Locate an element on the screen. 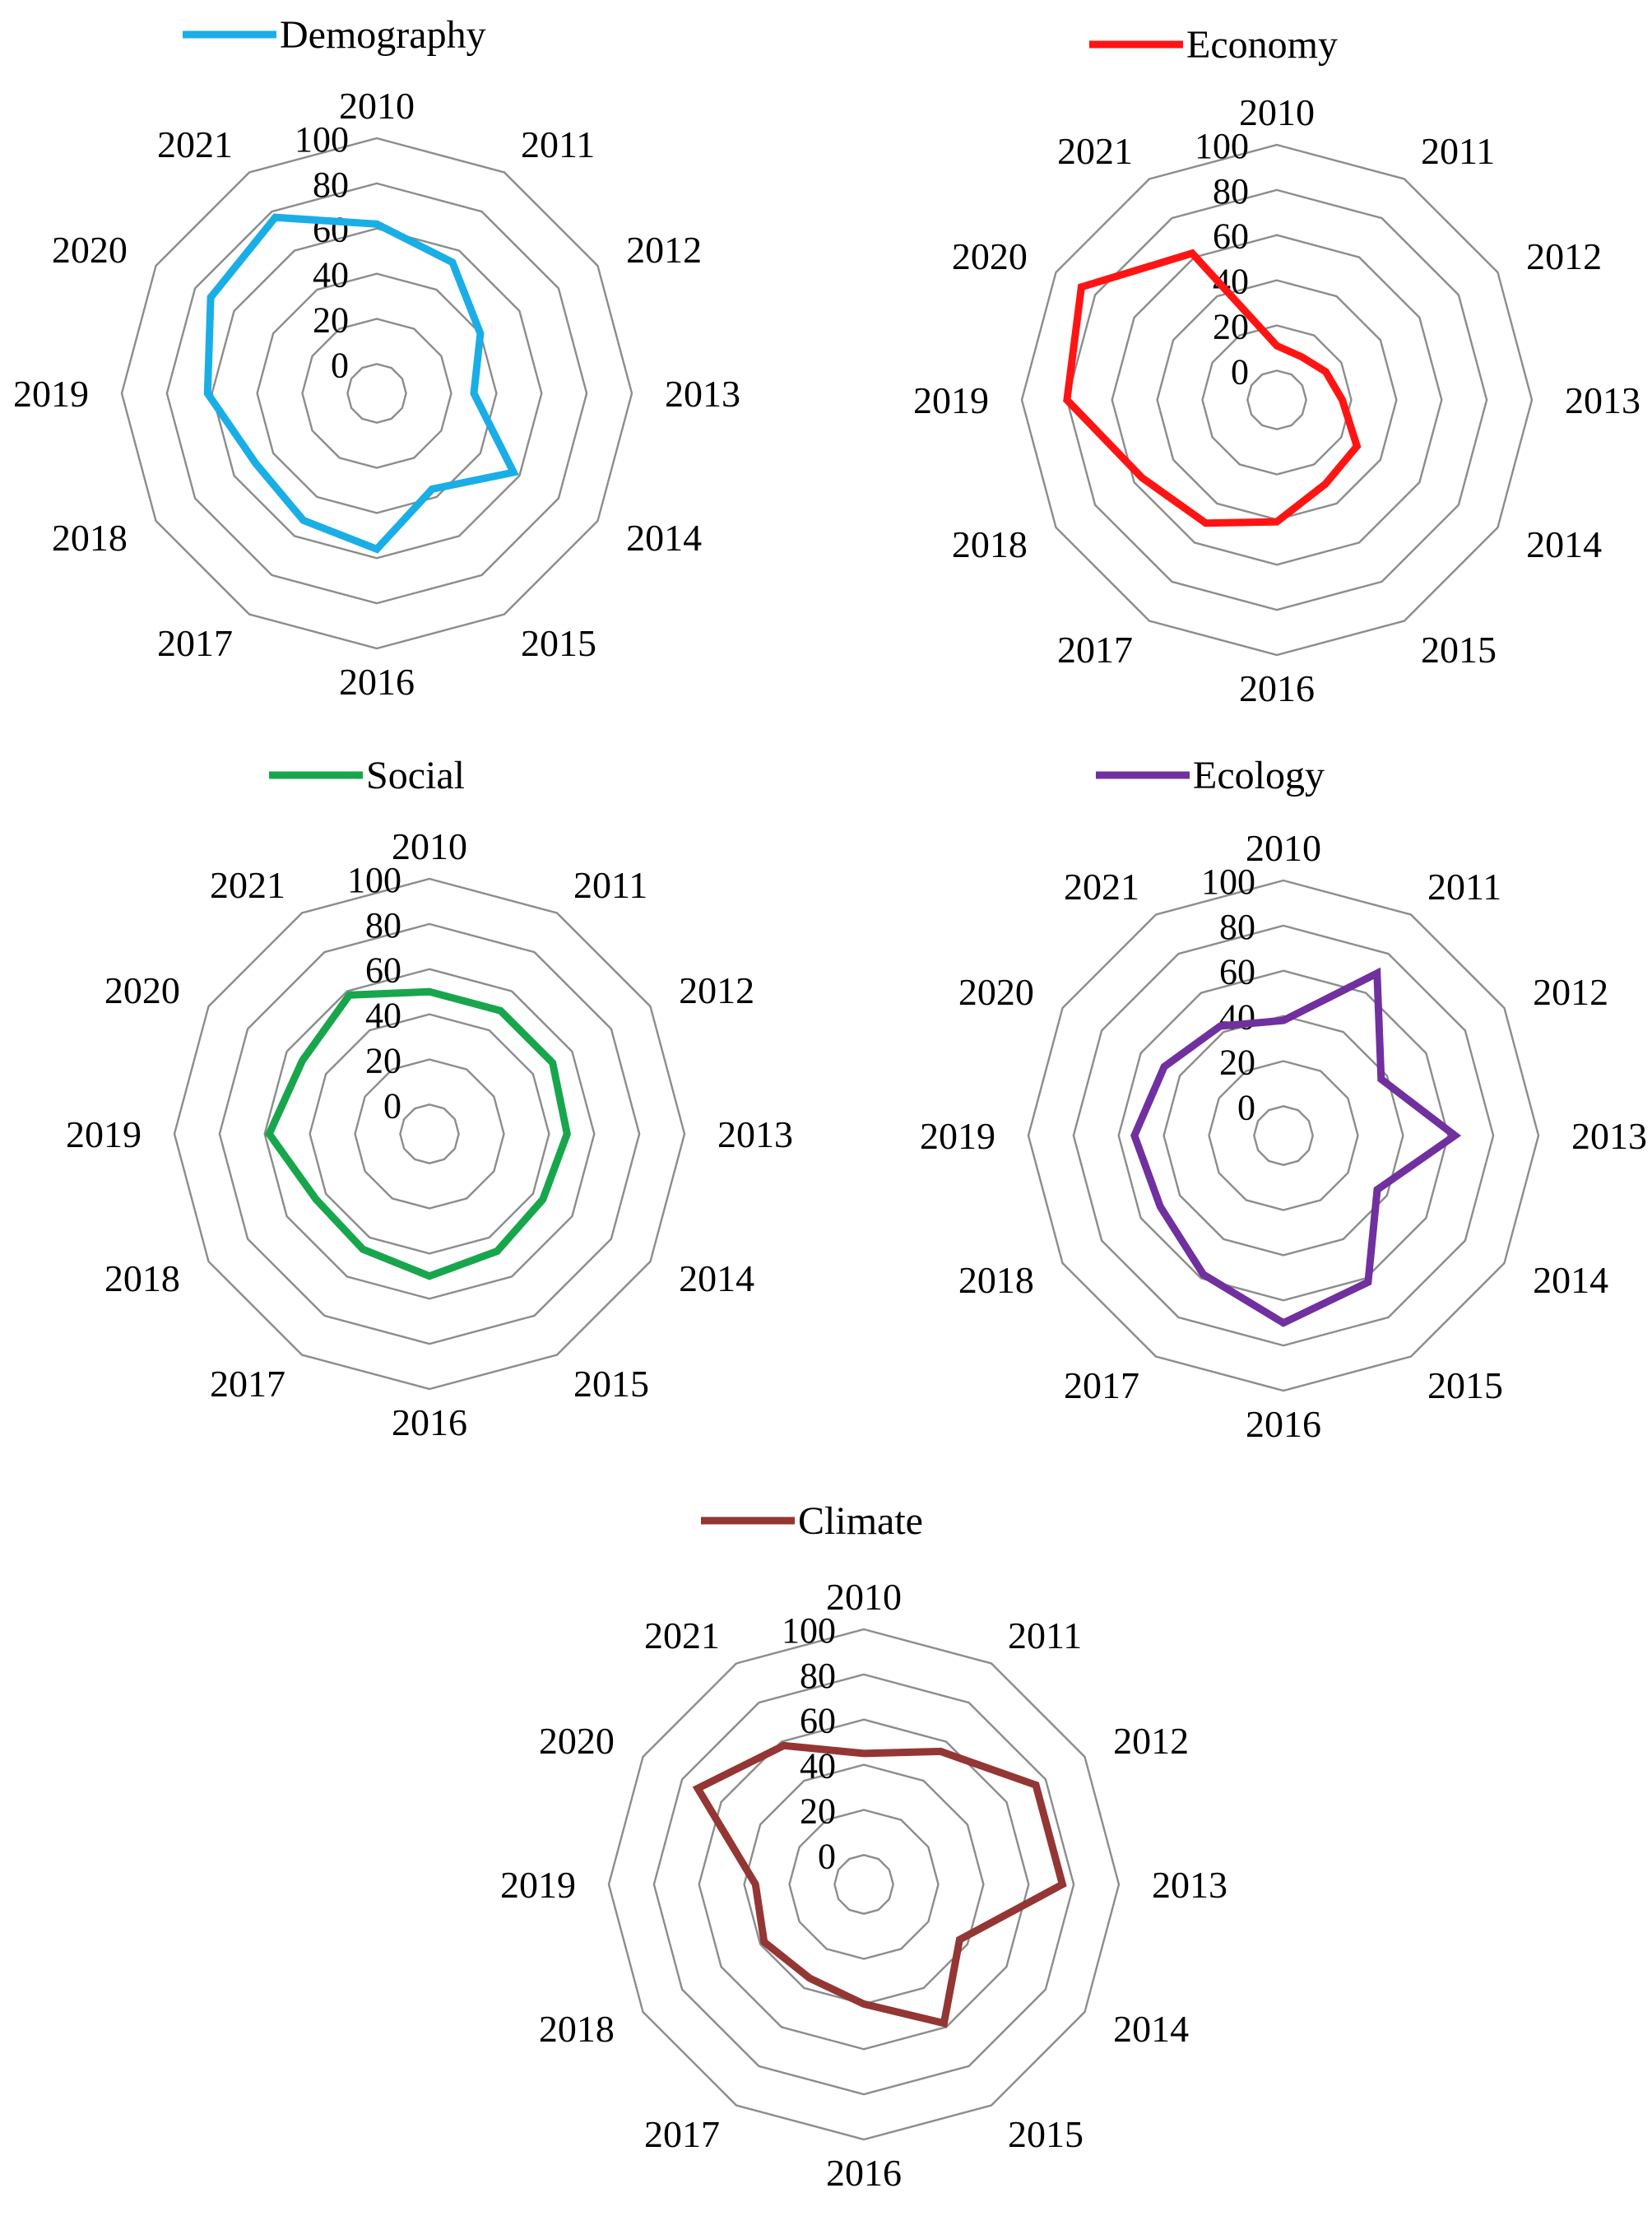  series-line-social is located at coordinates (418, 1133).